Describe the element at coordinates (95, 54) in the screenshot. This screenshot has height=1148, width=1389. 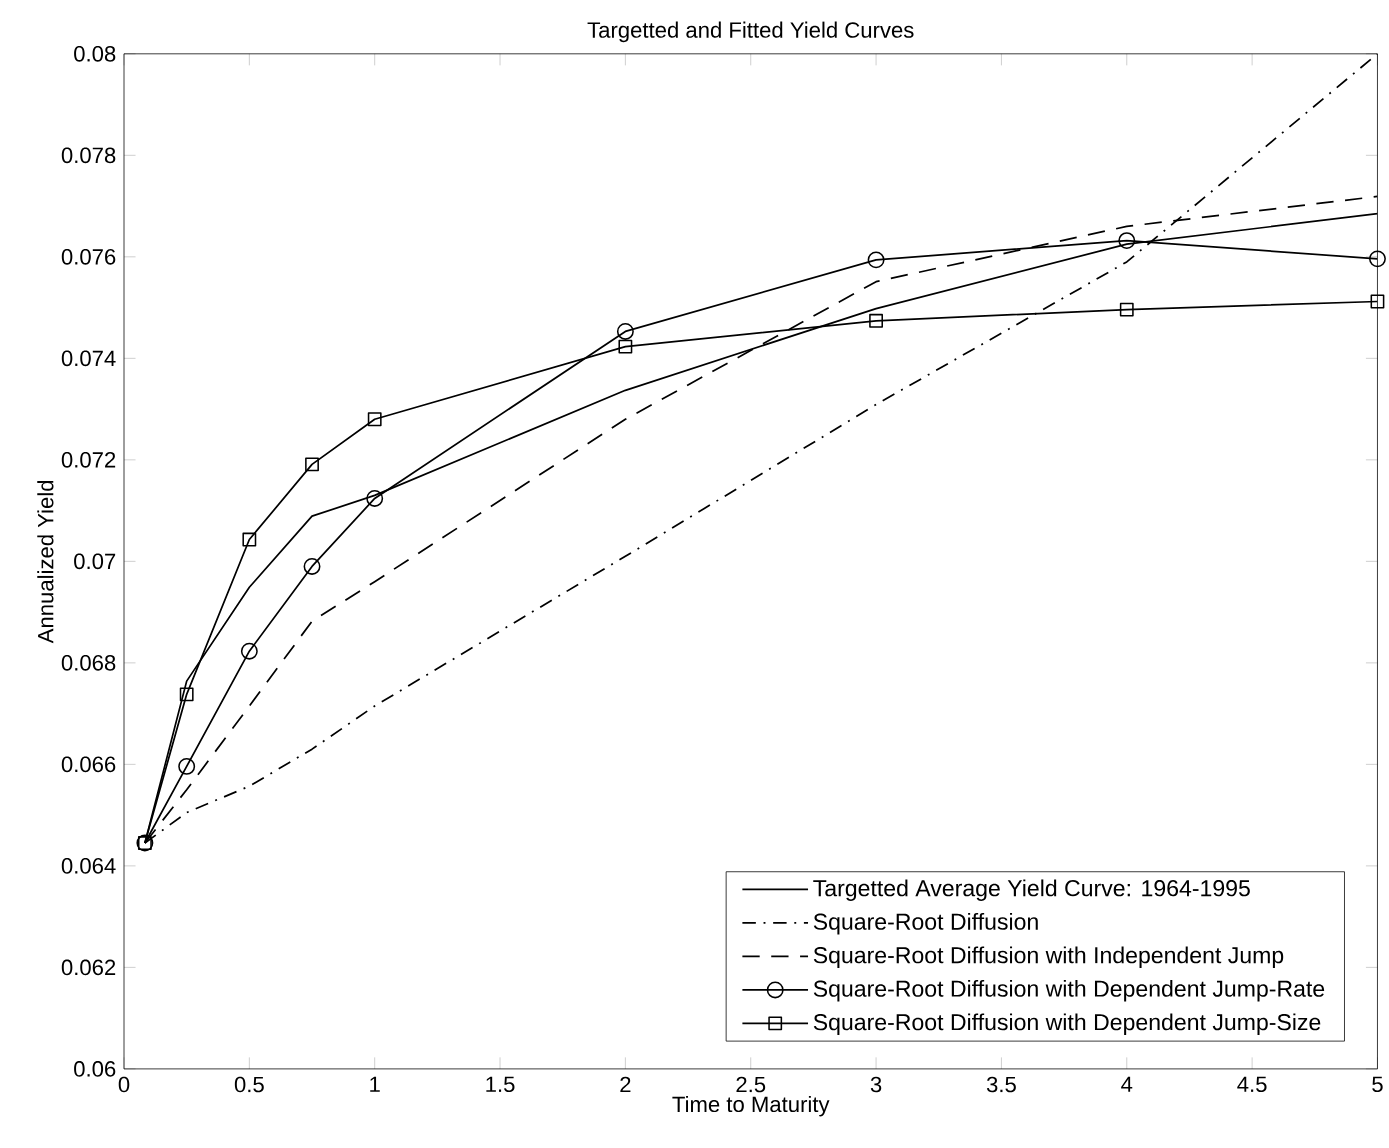
I see `y-tick-label: 0.08` at that location.